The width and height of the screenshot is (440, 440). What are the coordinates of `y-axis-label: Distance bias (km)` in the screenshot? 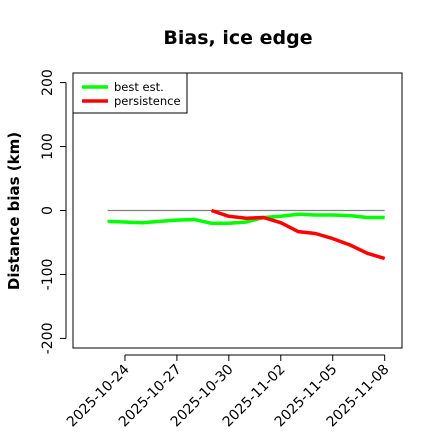 It's located at (14, 211).